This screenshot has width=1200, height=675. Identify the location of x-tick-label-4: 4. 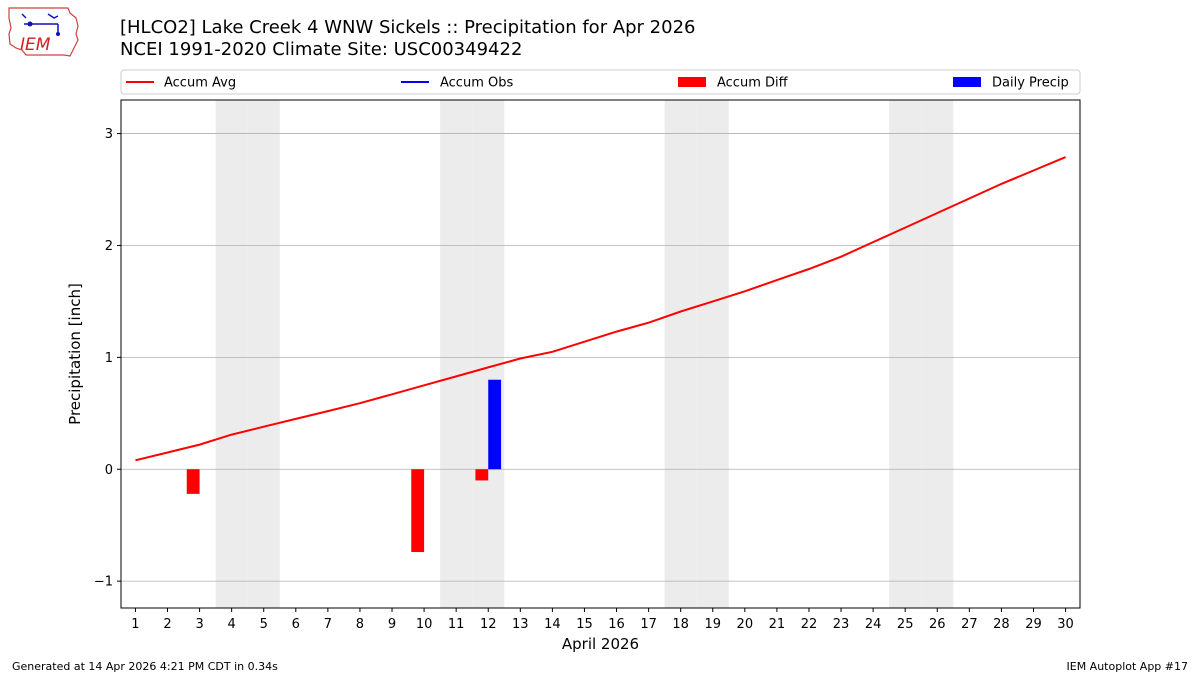
(232, 624).